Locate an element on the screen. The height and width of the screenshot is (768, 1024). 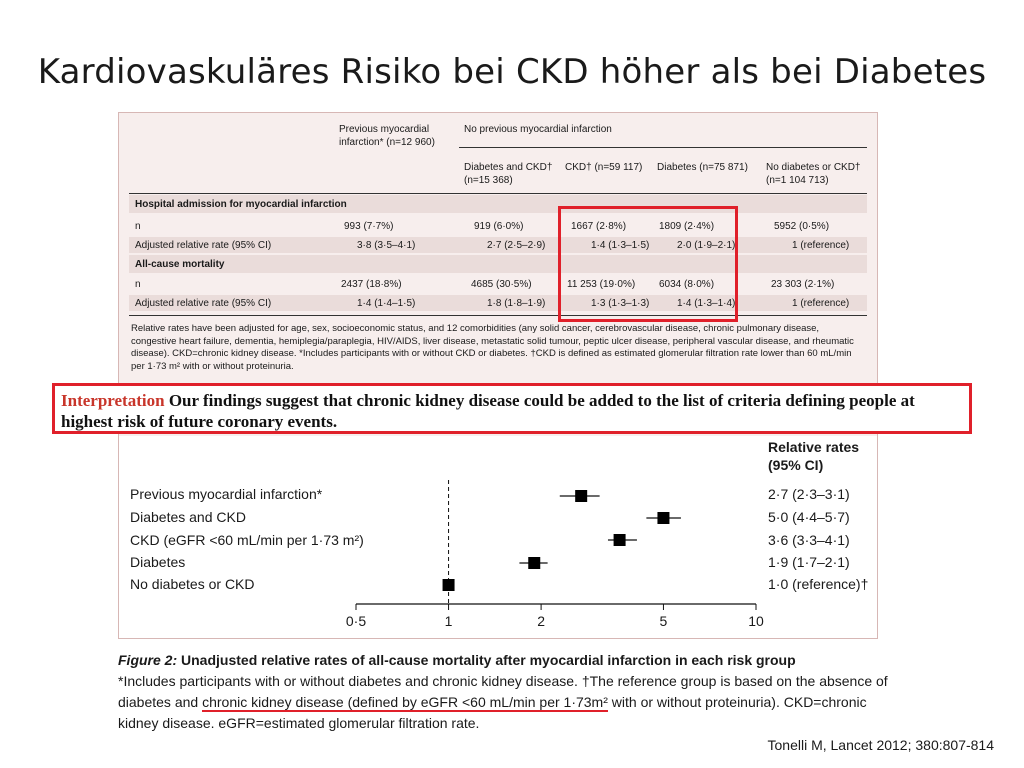
cell-3-3: 11 253 (19·0%) is located at coordinates (601, 284).